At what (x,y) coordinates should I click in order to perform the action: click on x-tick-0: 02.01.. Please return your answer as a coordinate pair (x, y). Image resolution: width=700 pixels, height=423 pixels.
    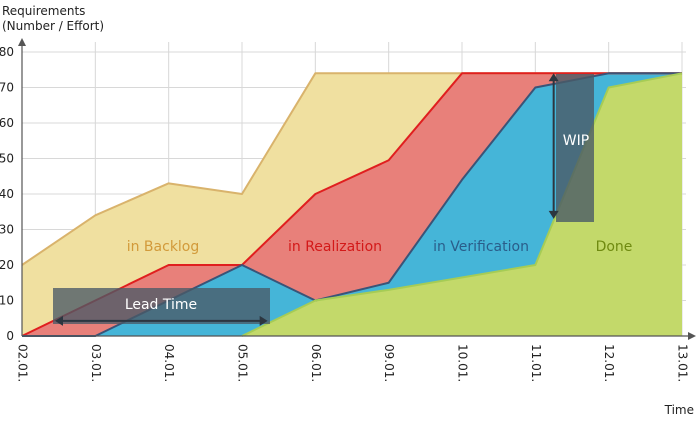
    Looking at the image, I should click on (23, 363).